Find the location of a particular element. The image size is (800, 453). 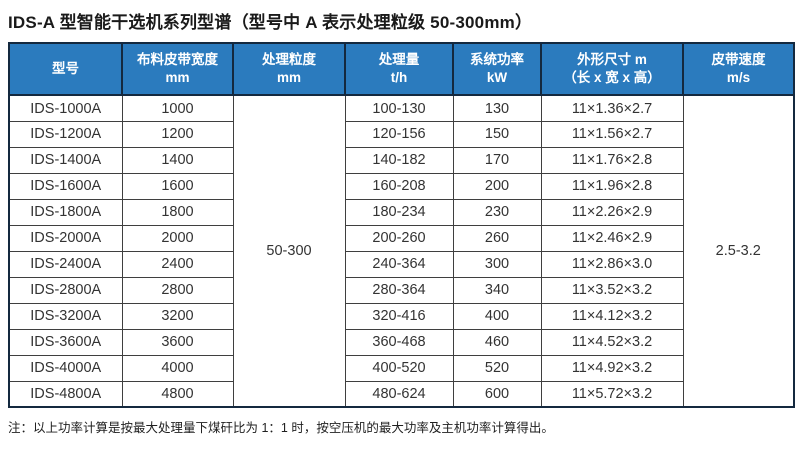

table-row: IDS-1800A 1800 180-234 230 11×2.26×2.9 is located at coordinates (401, 212).